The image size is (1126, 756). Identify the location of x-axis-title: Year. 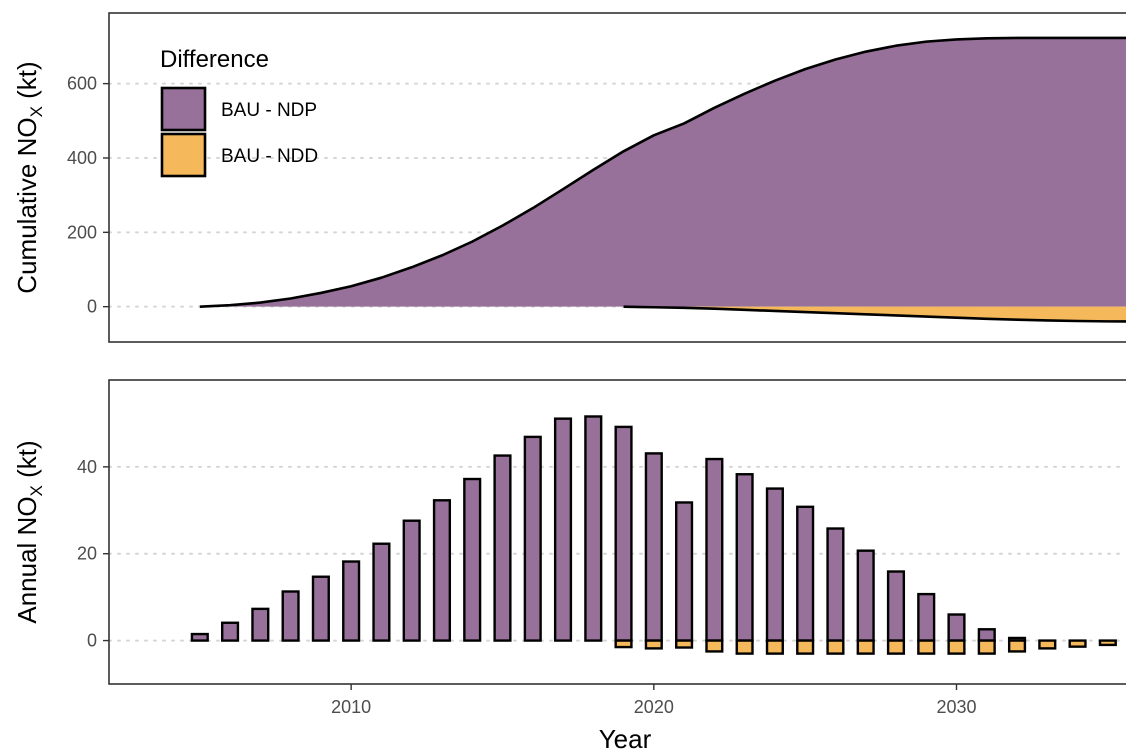
(625, 737).